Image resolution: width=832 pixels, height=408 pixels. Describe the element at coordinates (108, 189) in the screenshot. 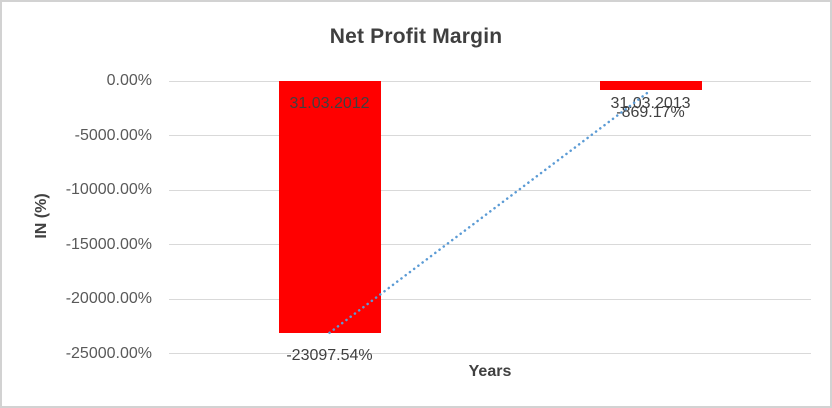

I see `y-axis-tick-label: -10000.00%` at that location.